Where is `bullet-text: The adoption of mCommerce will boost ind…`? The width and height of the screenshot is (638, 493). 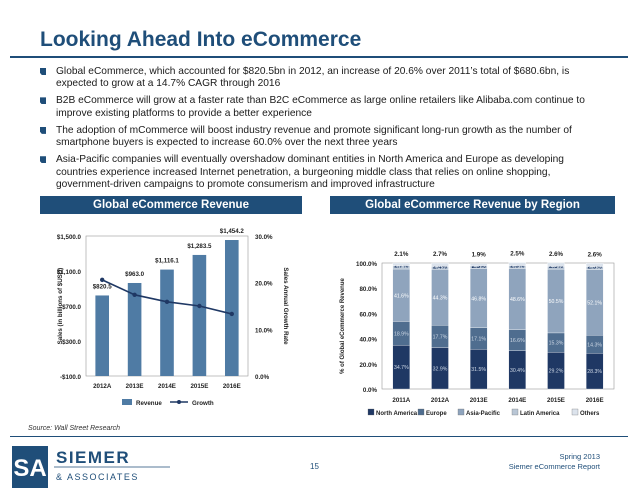 bullet-text: The adoption of mCommerce will boost ind… is located at coordinates (314, 136).